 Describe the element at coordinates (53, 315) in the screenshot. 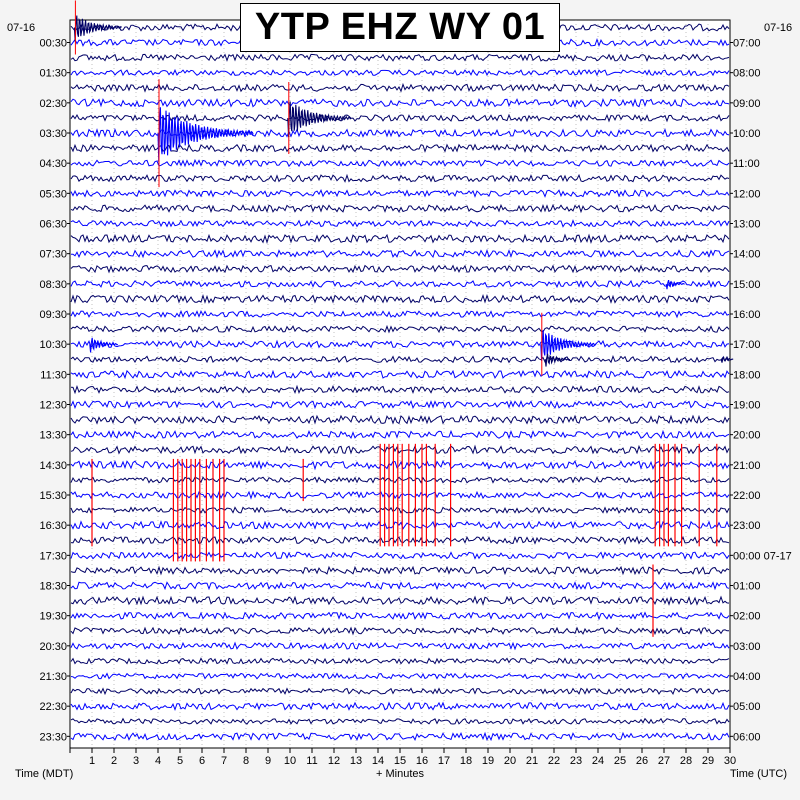

I see `left-time-label: 09:30` at that location.